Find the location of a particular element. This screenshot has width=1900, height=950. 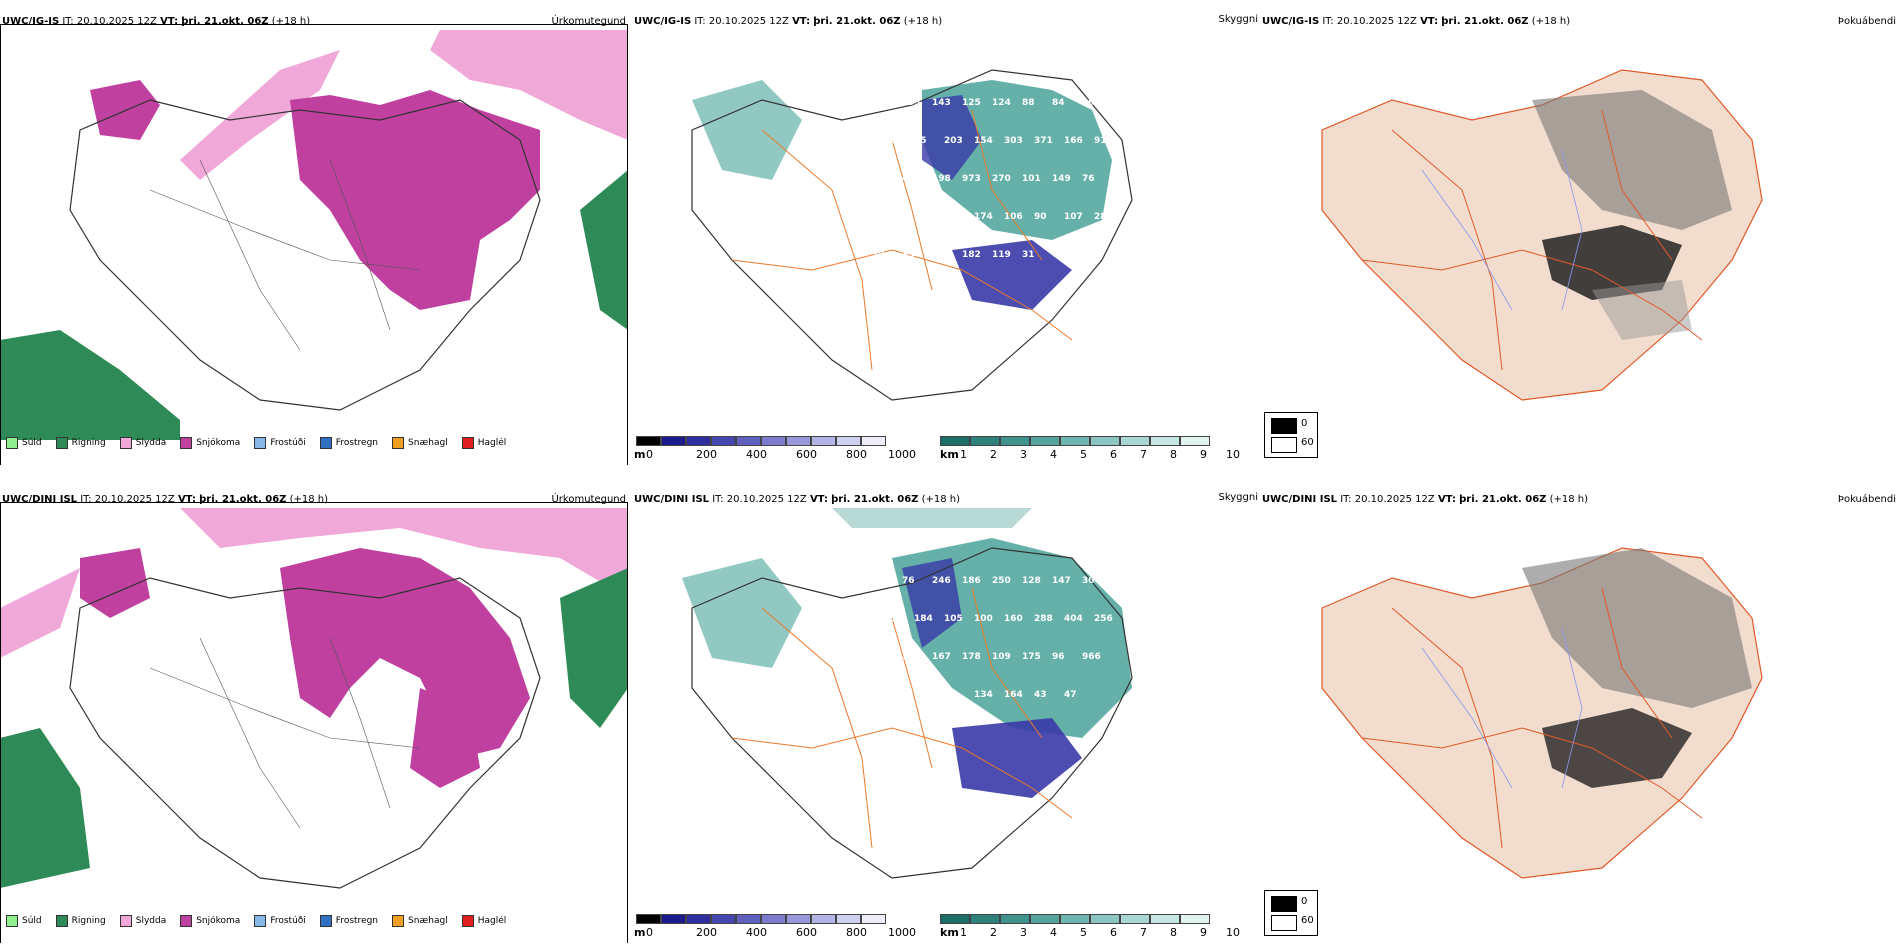

visibility-value-label: 91 is located at coordinates (1100, 141).